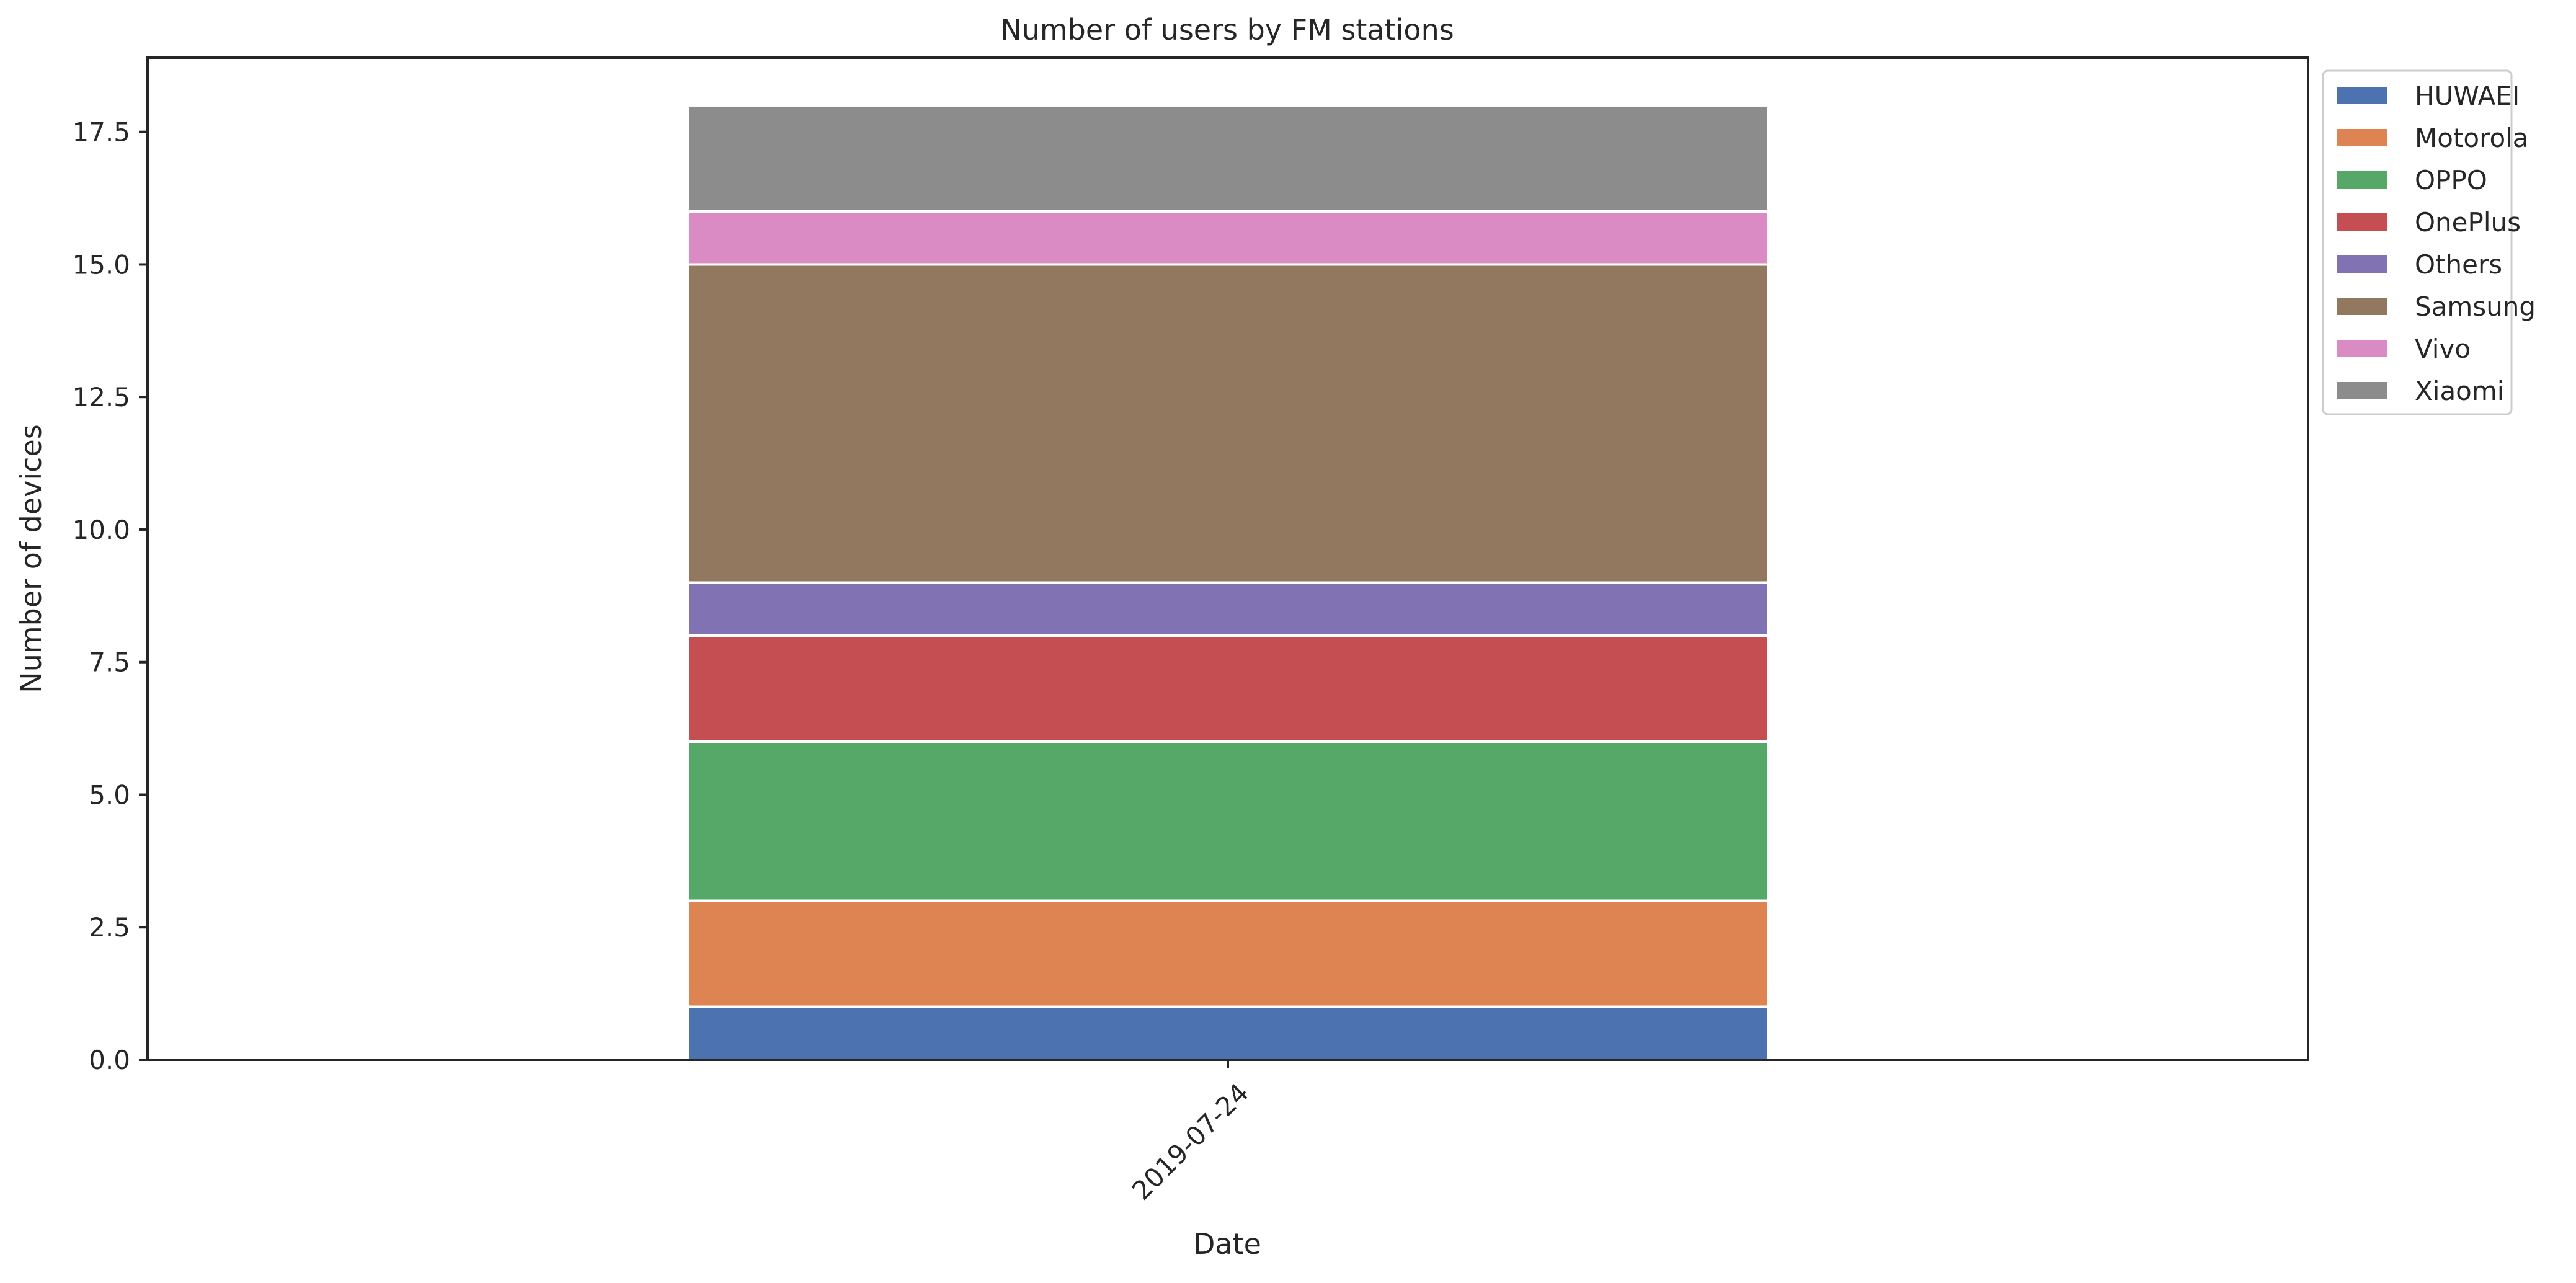  I want to click on bar-segment-huwaei, so click(1227, 1033).